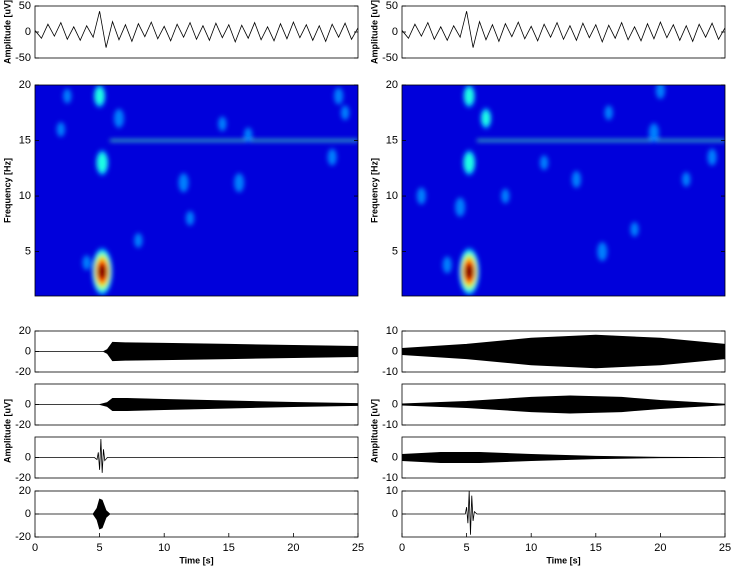  What do you see at coordinates (293, 548) in the screenshot?
I see `x-tick-label: 20` at bounding box center [293, 548].